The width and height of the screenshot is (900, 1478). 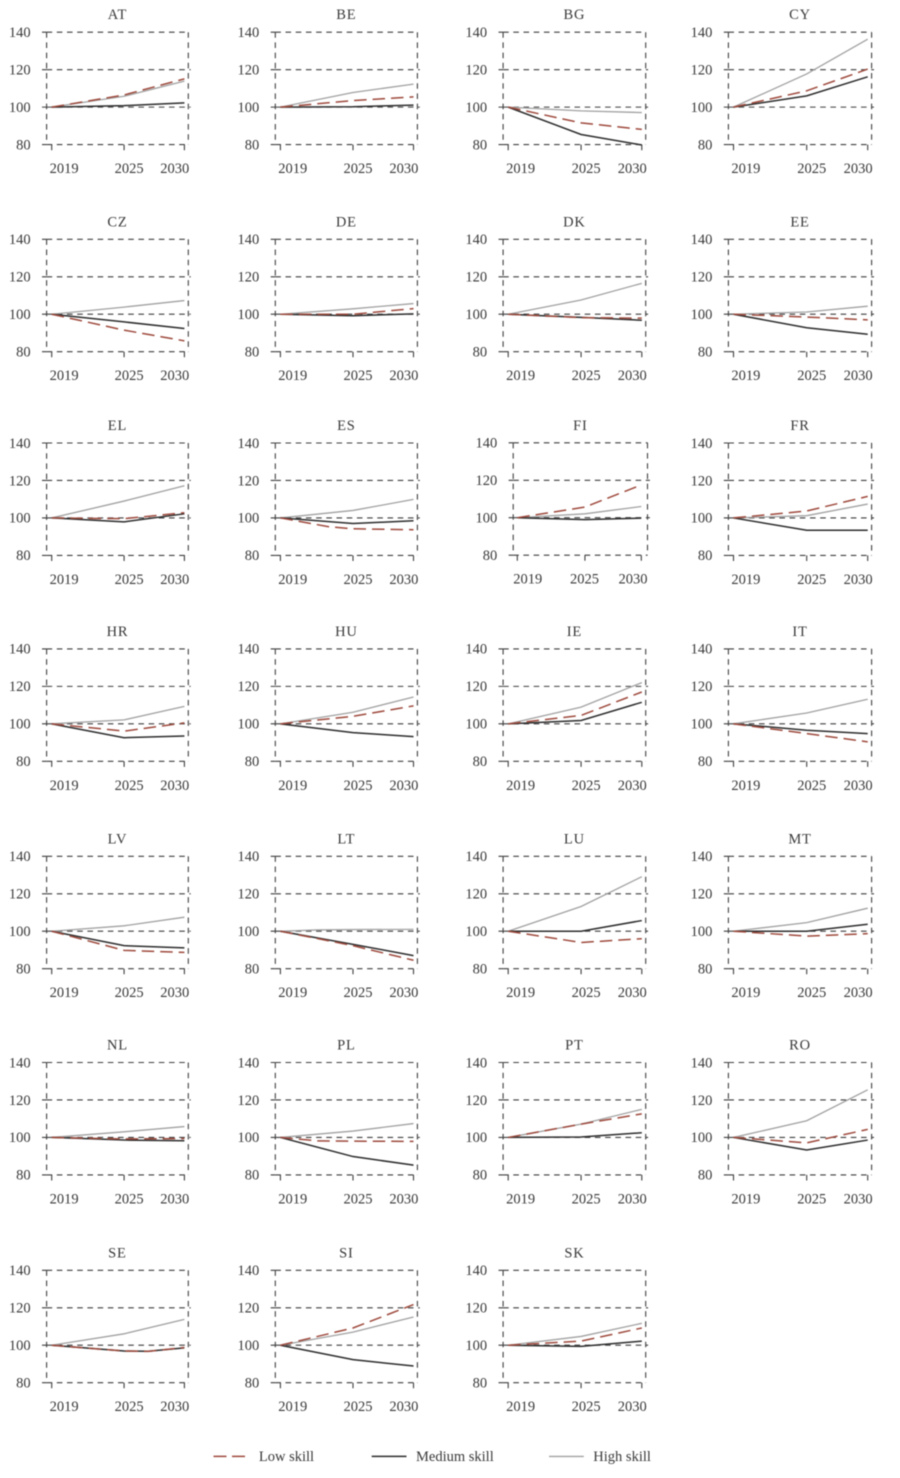 What do you see at coordinates (346, 1046) in the screenshot?
I see `svg-text: PL` at bounding box center [346, 1046].